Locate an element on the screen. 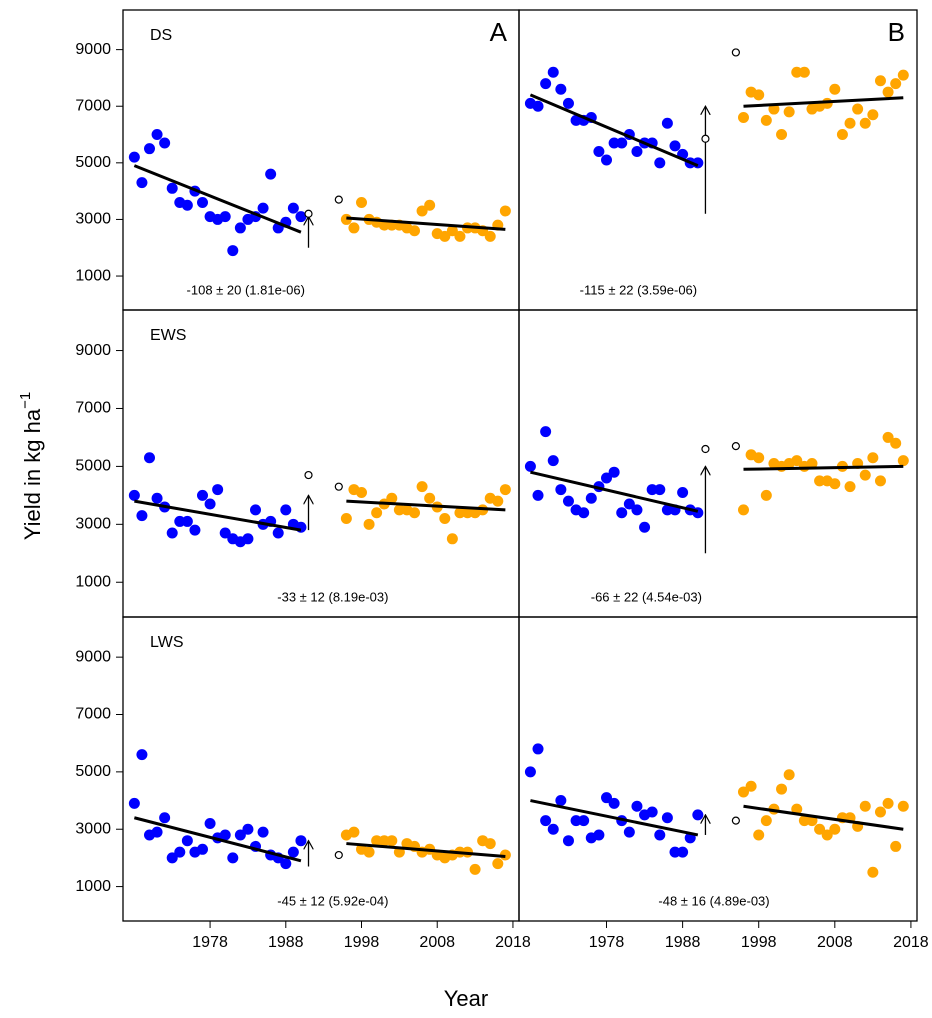  row-label: DS is located at coordinates (161, 35).